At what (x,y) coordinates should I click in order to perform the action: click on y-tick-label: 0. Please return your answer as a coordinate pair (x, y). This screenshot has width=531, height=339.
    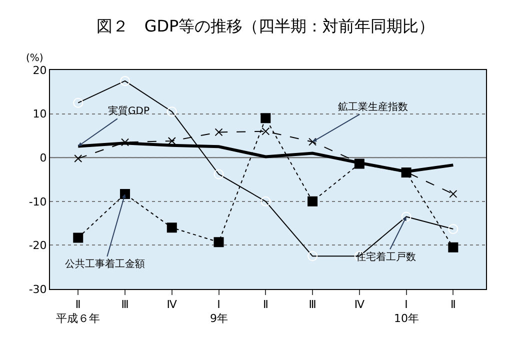
    Looking at the image, I should click on (43, 157).